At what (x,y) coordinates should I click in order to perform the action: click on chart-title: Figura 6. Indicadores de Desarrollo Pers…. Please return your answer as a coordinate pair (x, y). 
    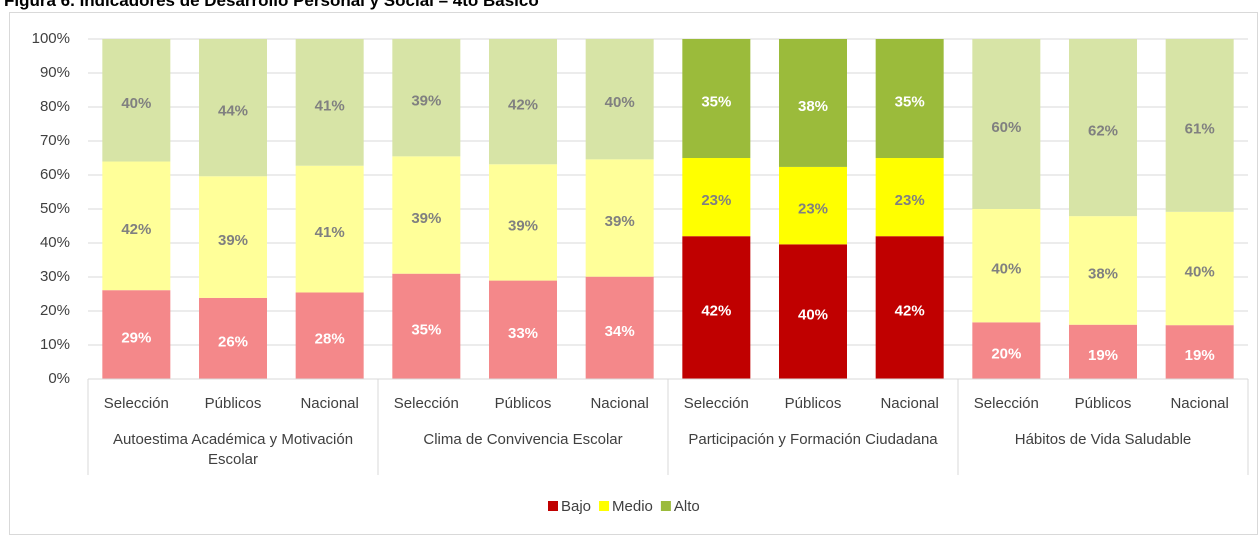
    Looking at the image, I should click on (271, 5).